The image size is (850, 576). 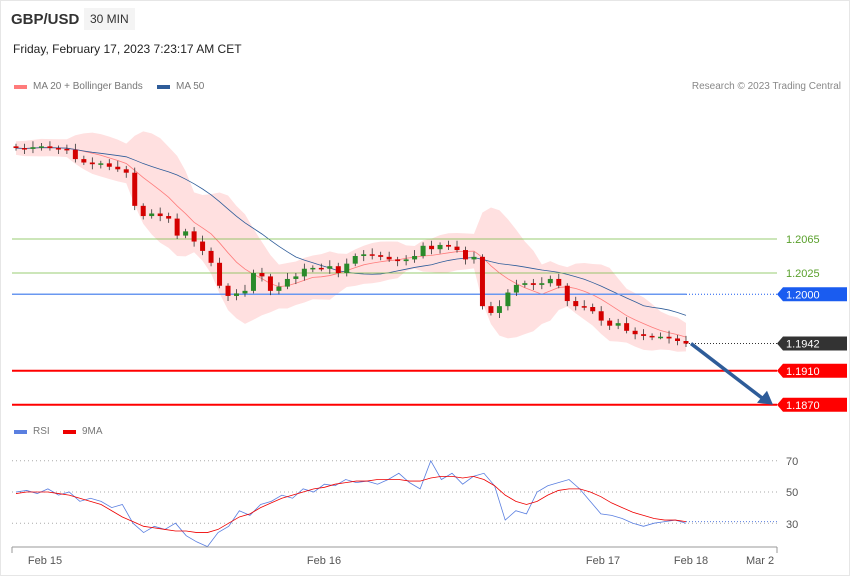 I want to click on legend-rsi-label: RSI, so click(x=41, y=431).